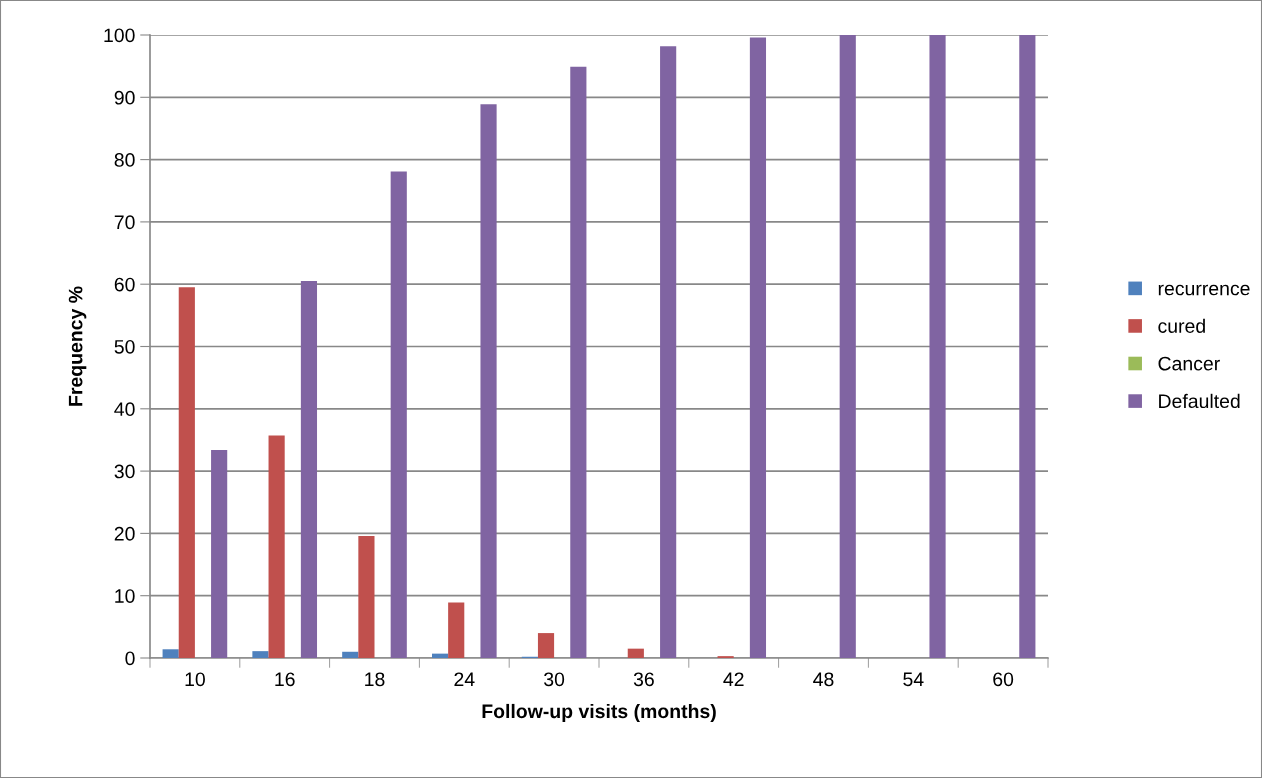 This screenshot has height=778, width=1262. What do you see at coordinates (77, 346) in the screenshot?
I see `y-axis-title: Frequency %` at bounding box center [77, 346].